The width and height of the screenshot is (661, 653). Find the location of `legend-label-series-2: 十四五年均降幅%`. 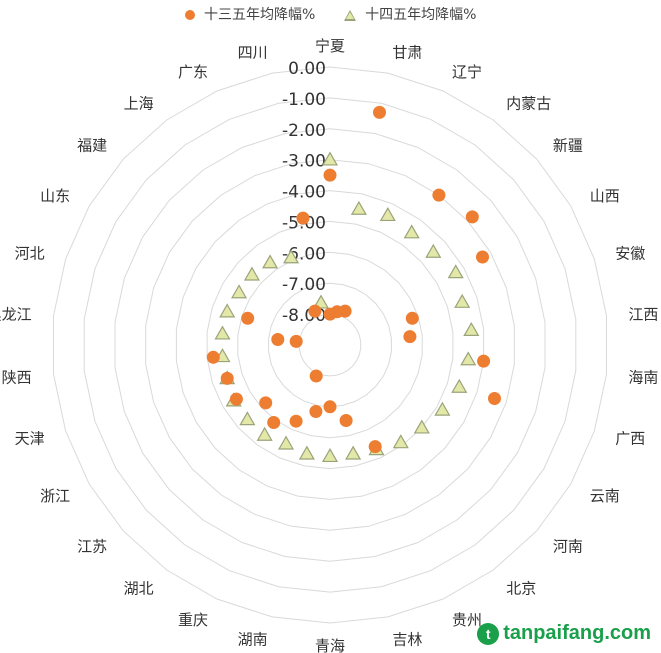

legend-label-series-2: 十四五年均降幅% is located at coordinates (421, 15).